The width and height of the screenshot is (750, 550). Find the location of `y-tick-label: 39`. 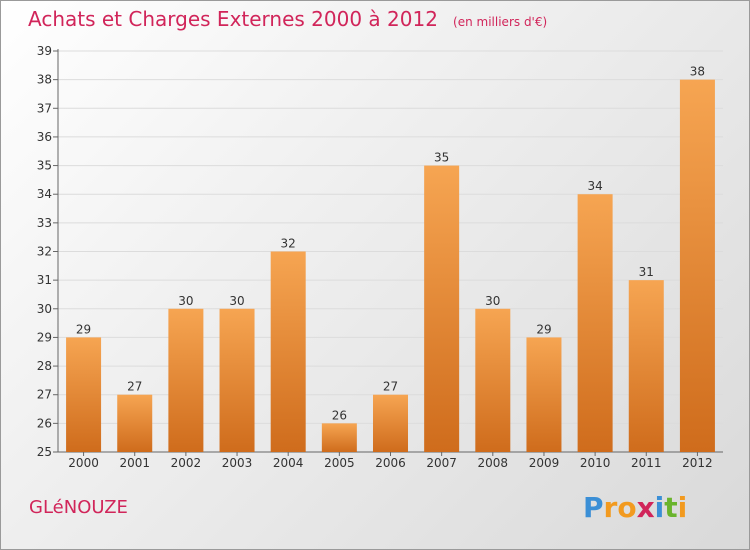

y-tick-label: 39 is located at coordinates (44, 51).